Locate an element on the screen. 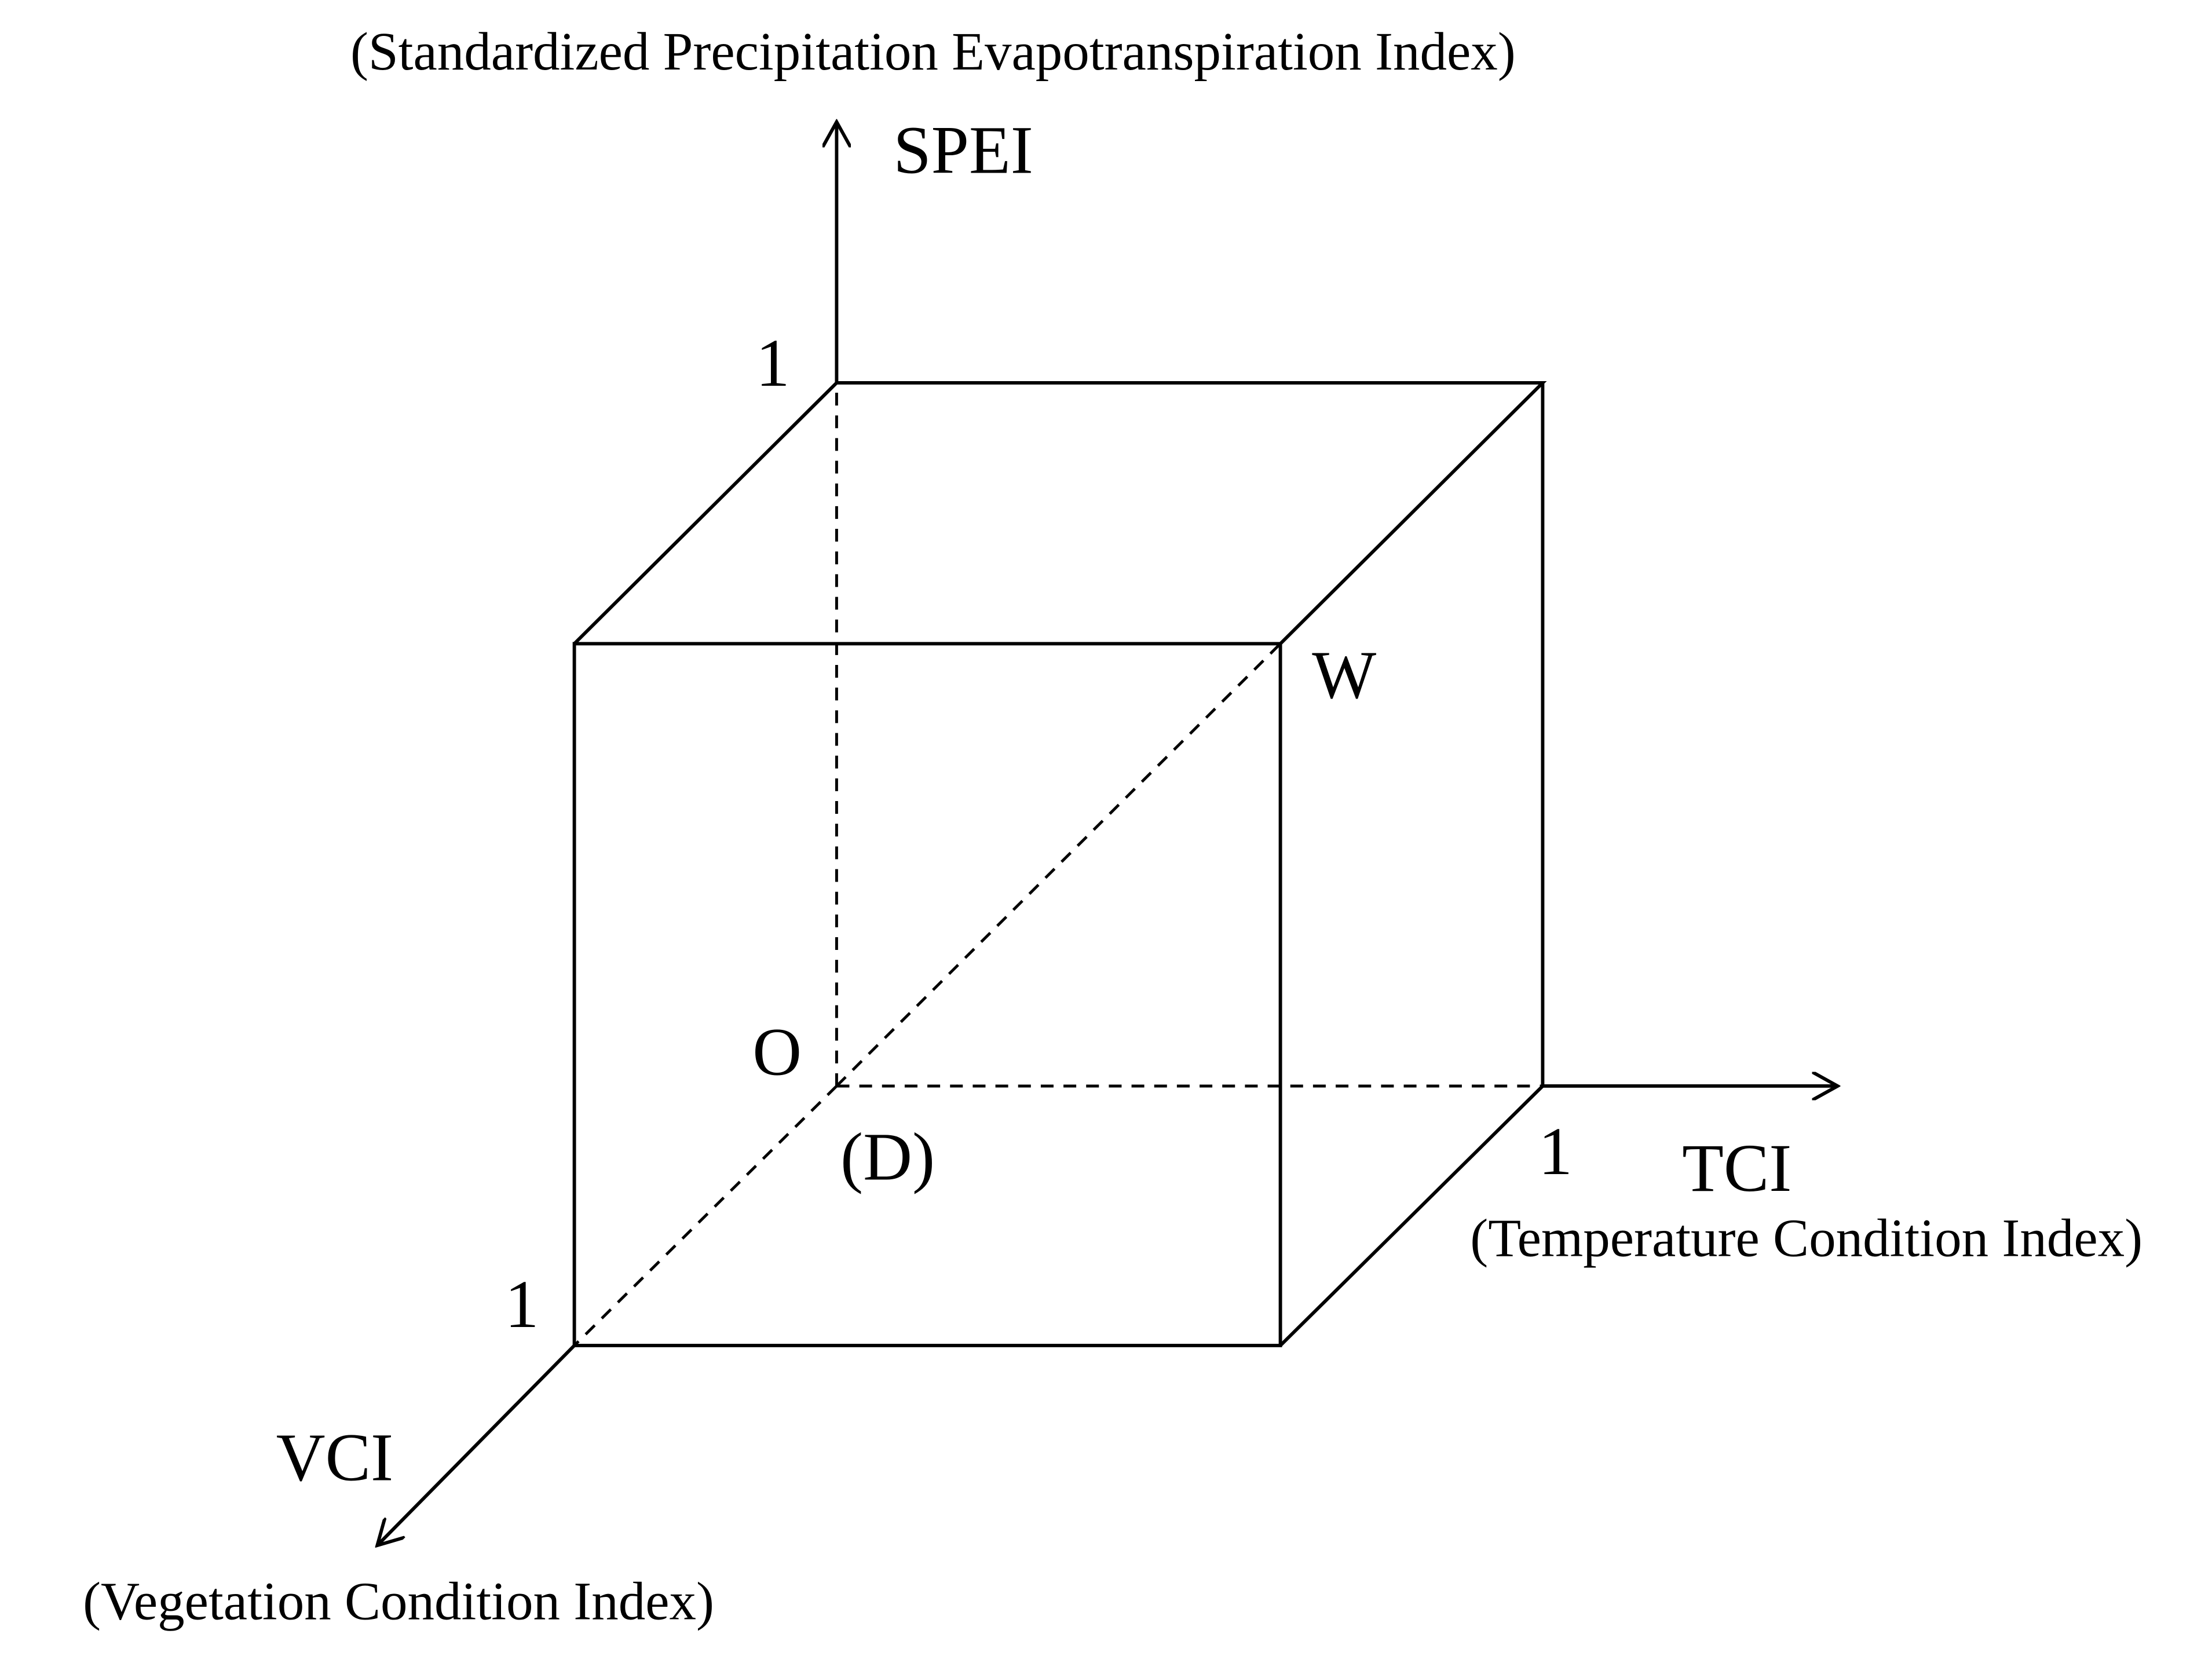 The height and width of the screenshot is (1656, 2212). spei-label: SPEI is located at coordinates (963, 150).